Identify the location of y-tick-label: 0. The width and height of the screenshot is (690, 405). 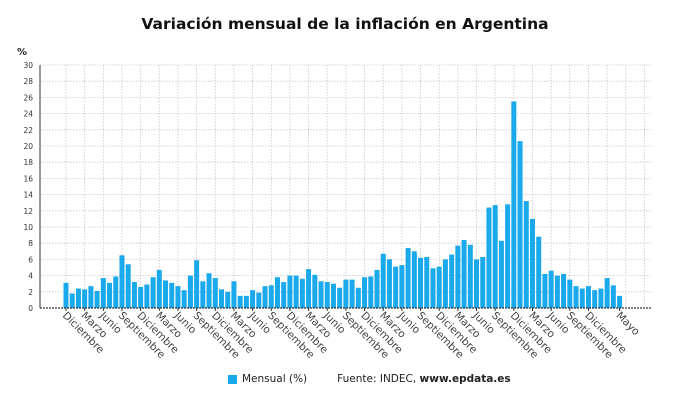
(30, 308).